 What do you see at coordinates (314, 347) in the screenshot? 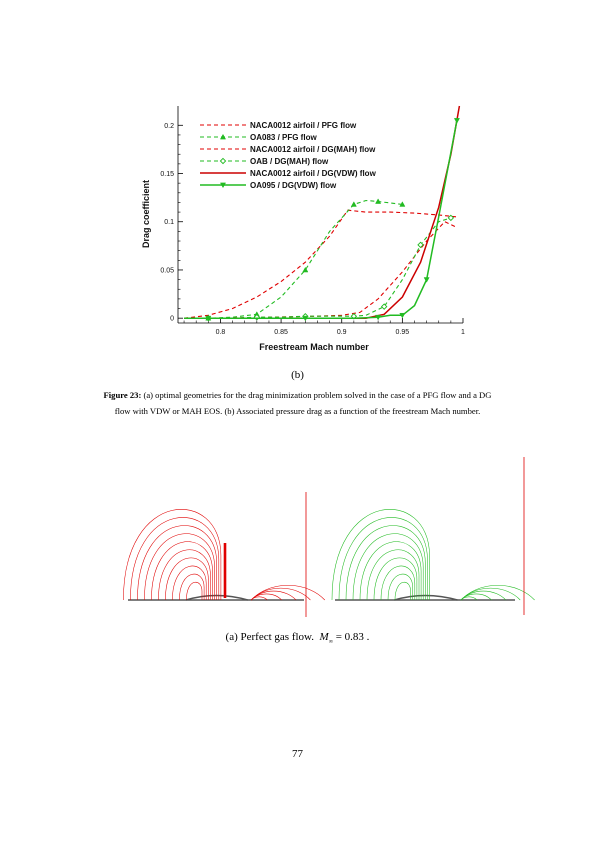
I see `x-axis-title: Freestream Mach number` at bounding box center [314, 347].